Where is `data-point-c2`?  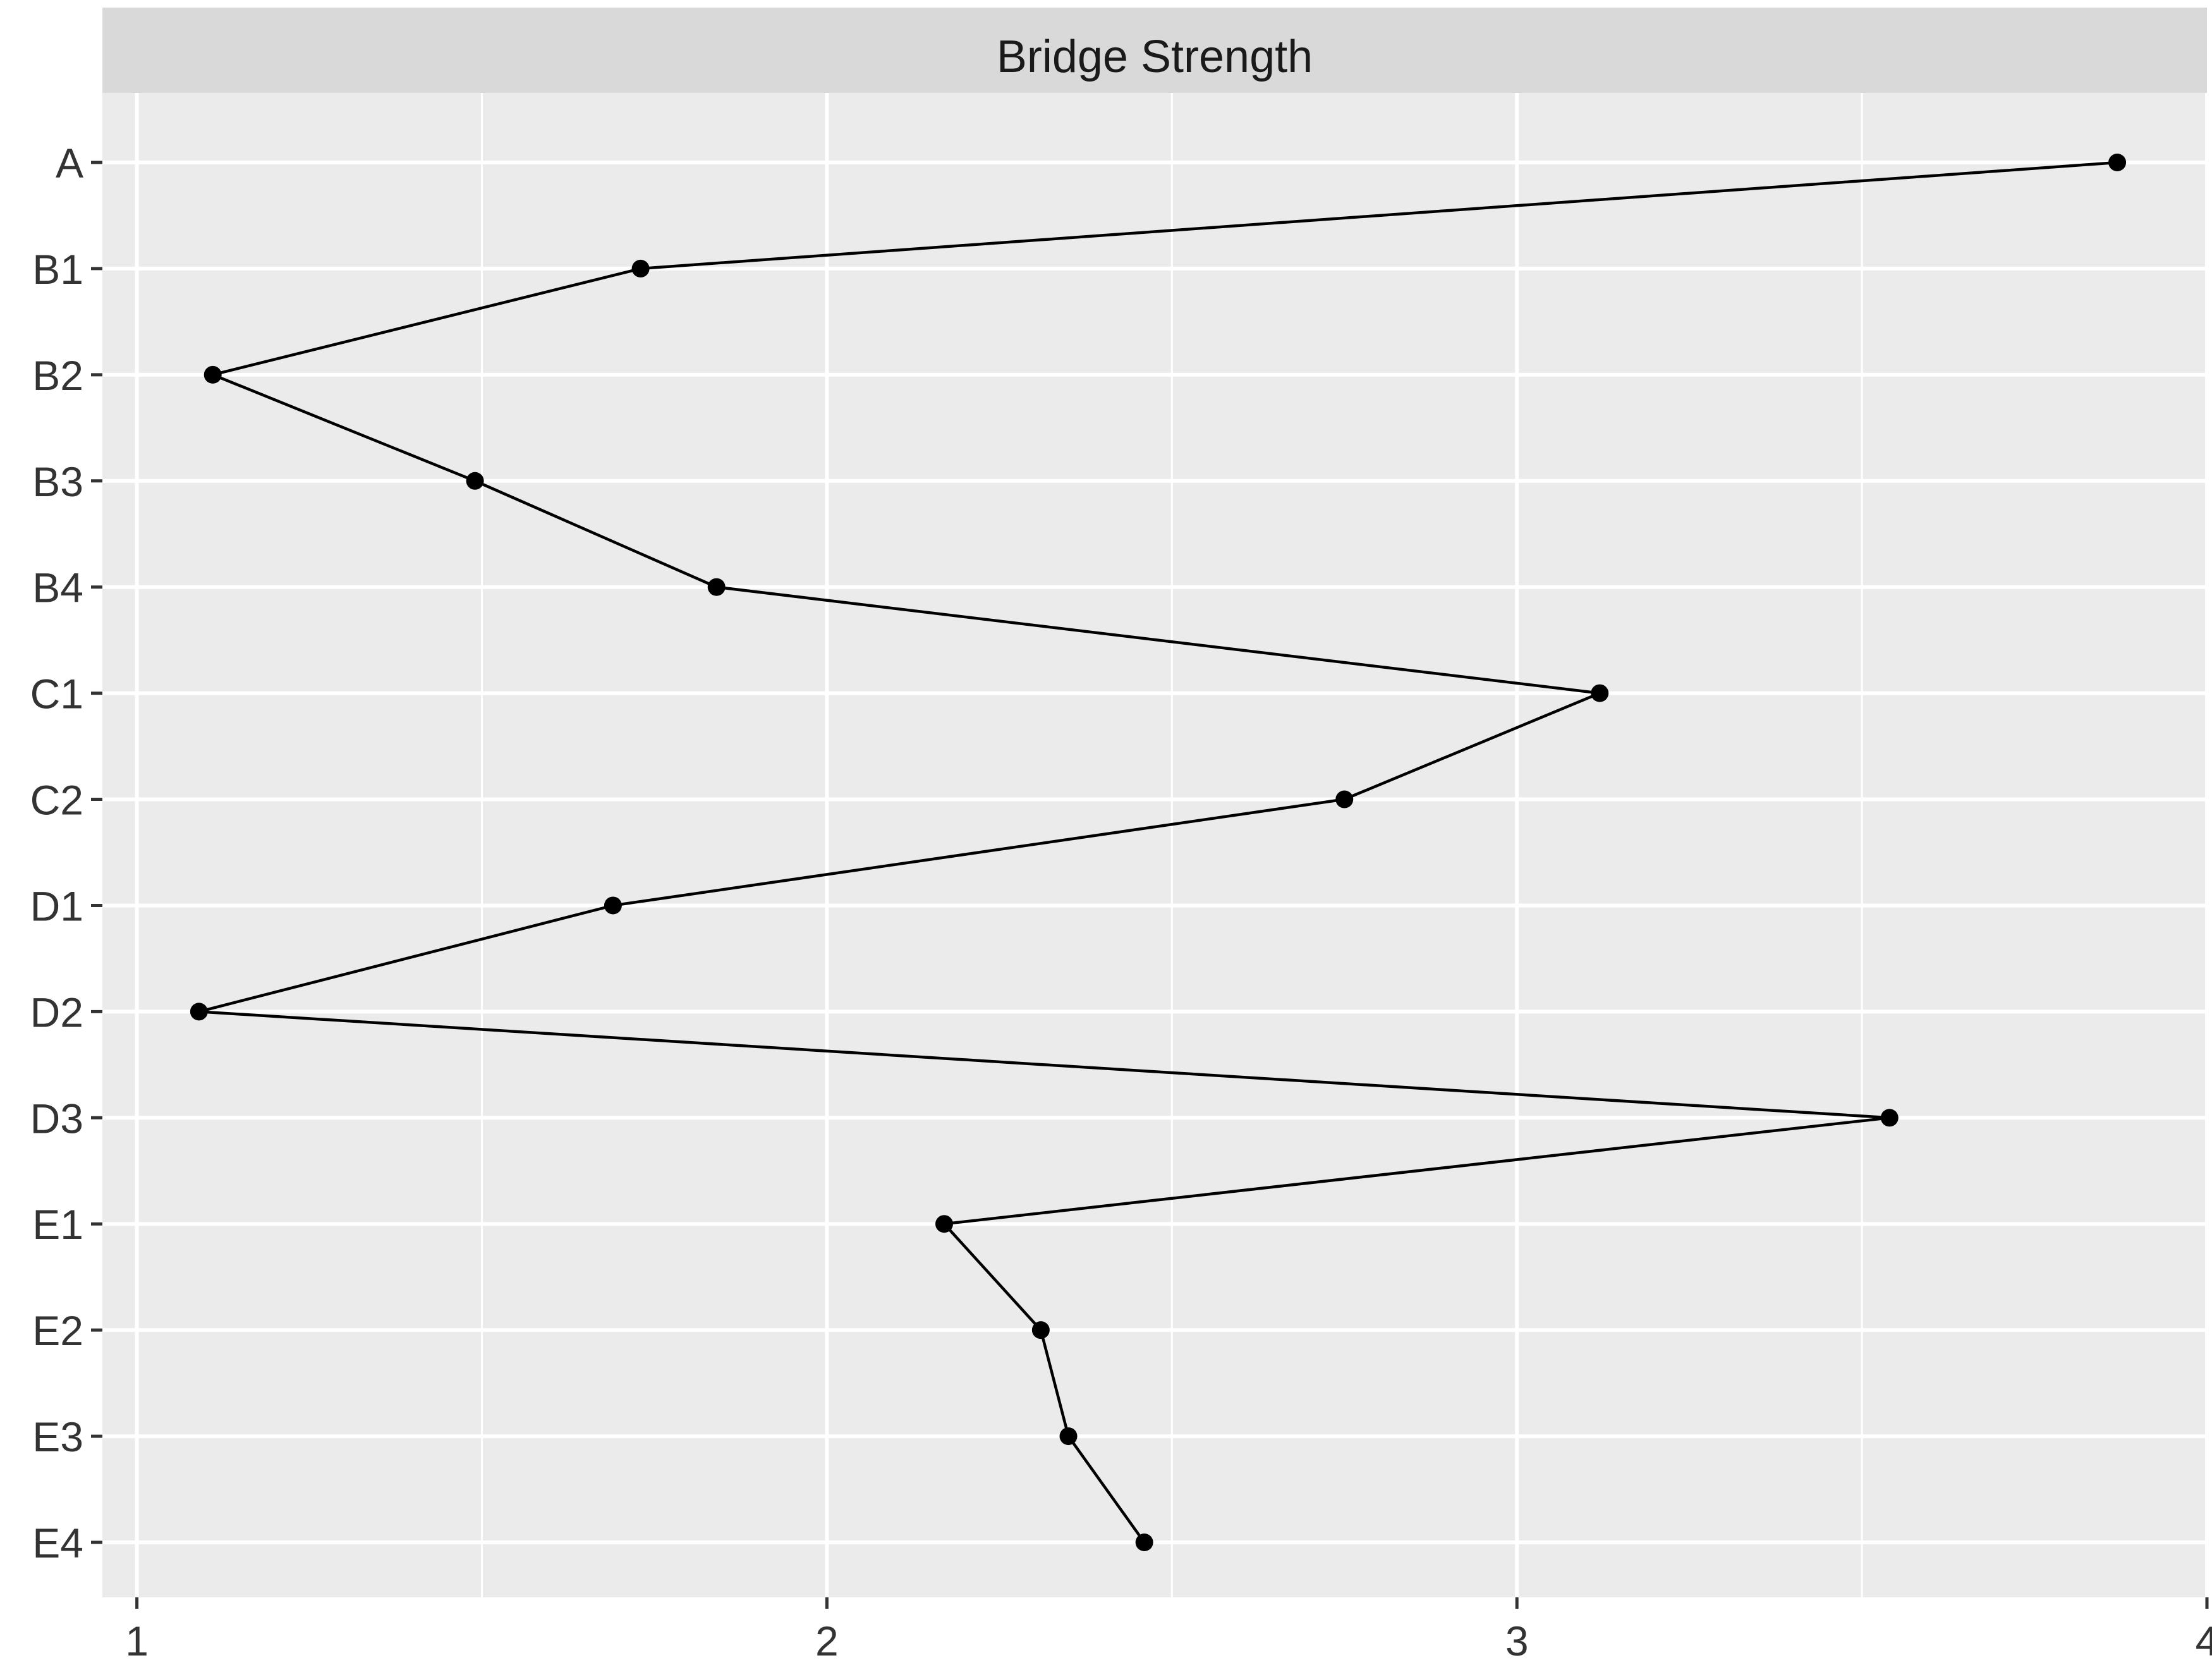
data-point-c2 is located at coordinates (1344, 799).